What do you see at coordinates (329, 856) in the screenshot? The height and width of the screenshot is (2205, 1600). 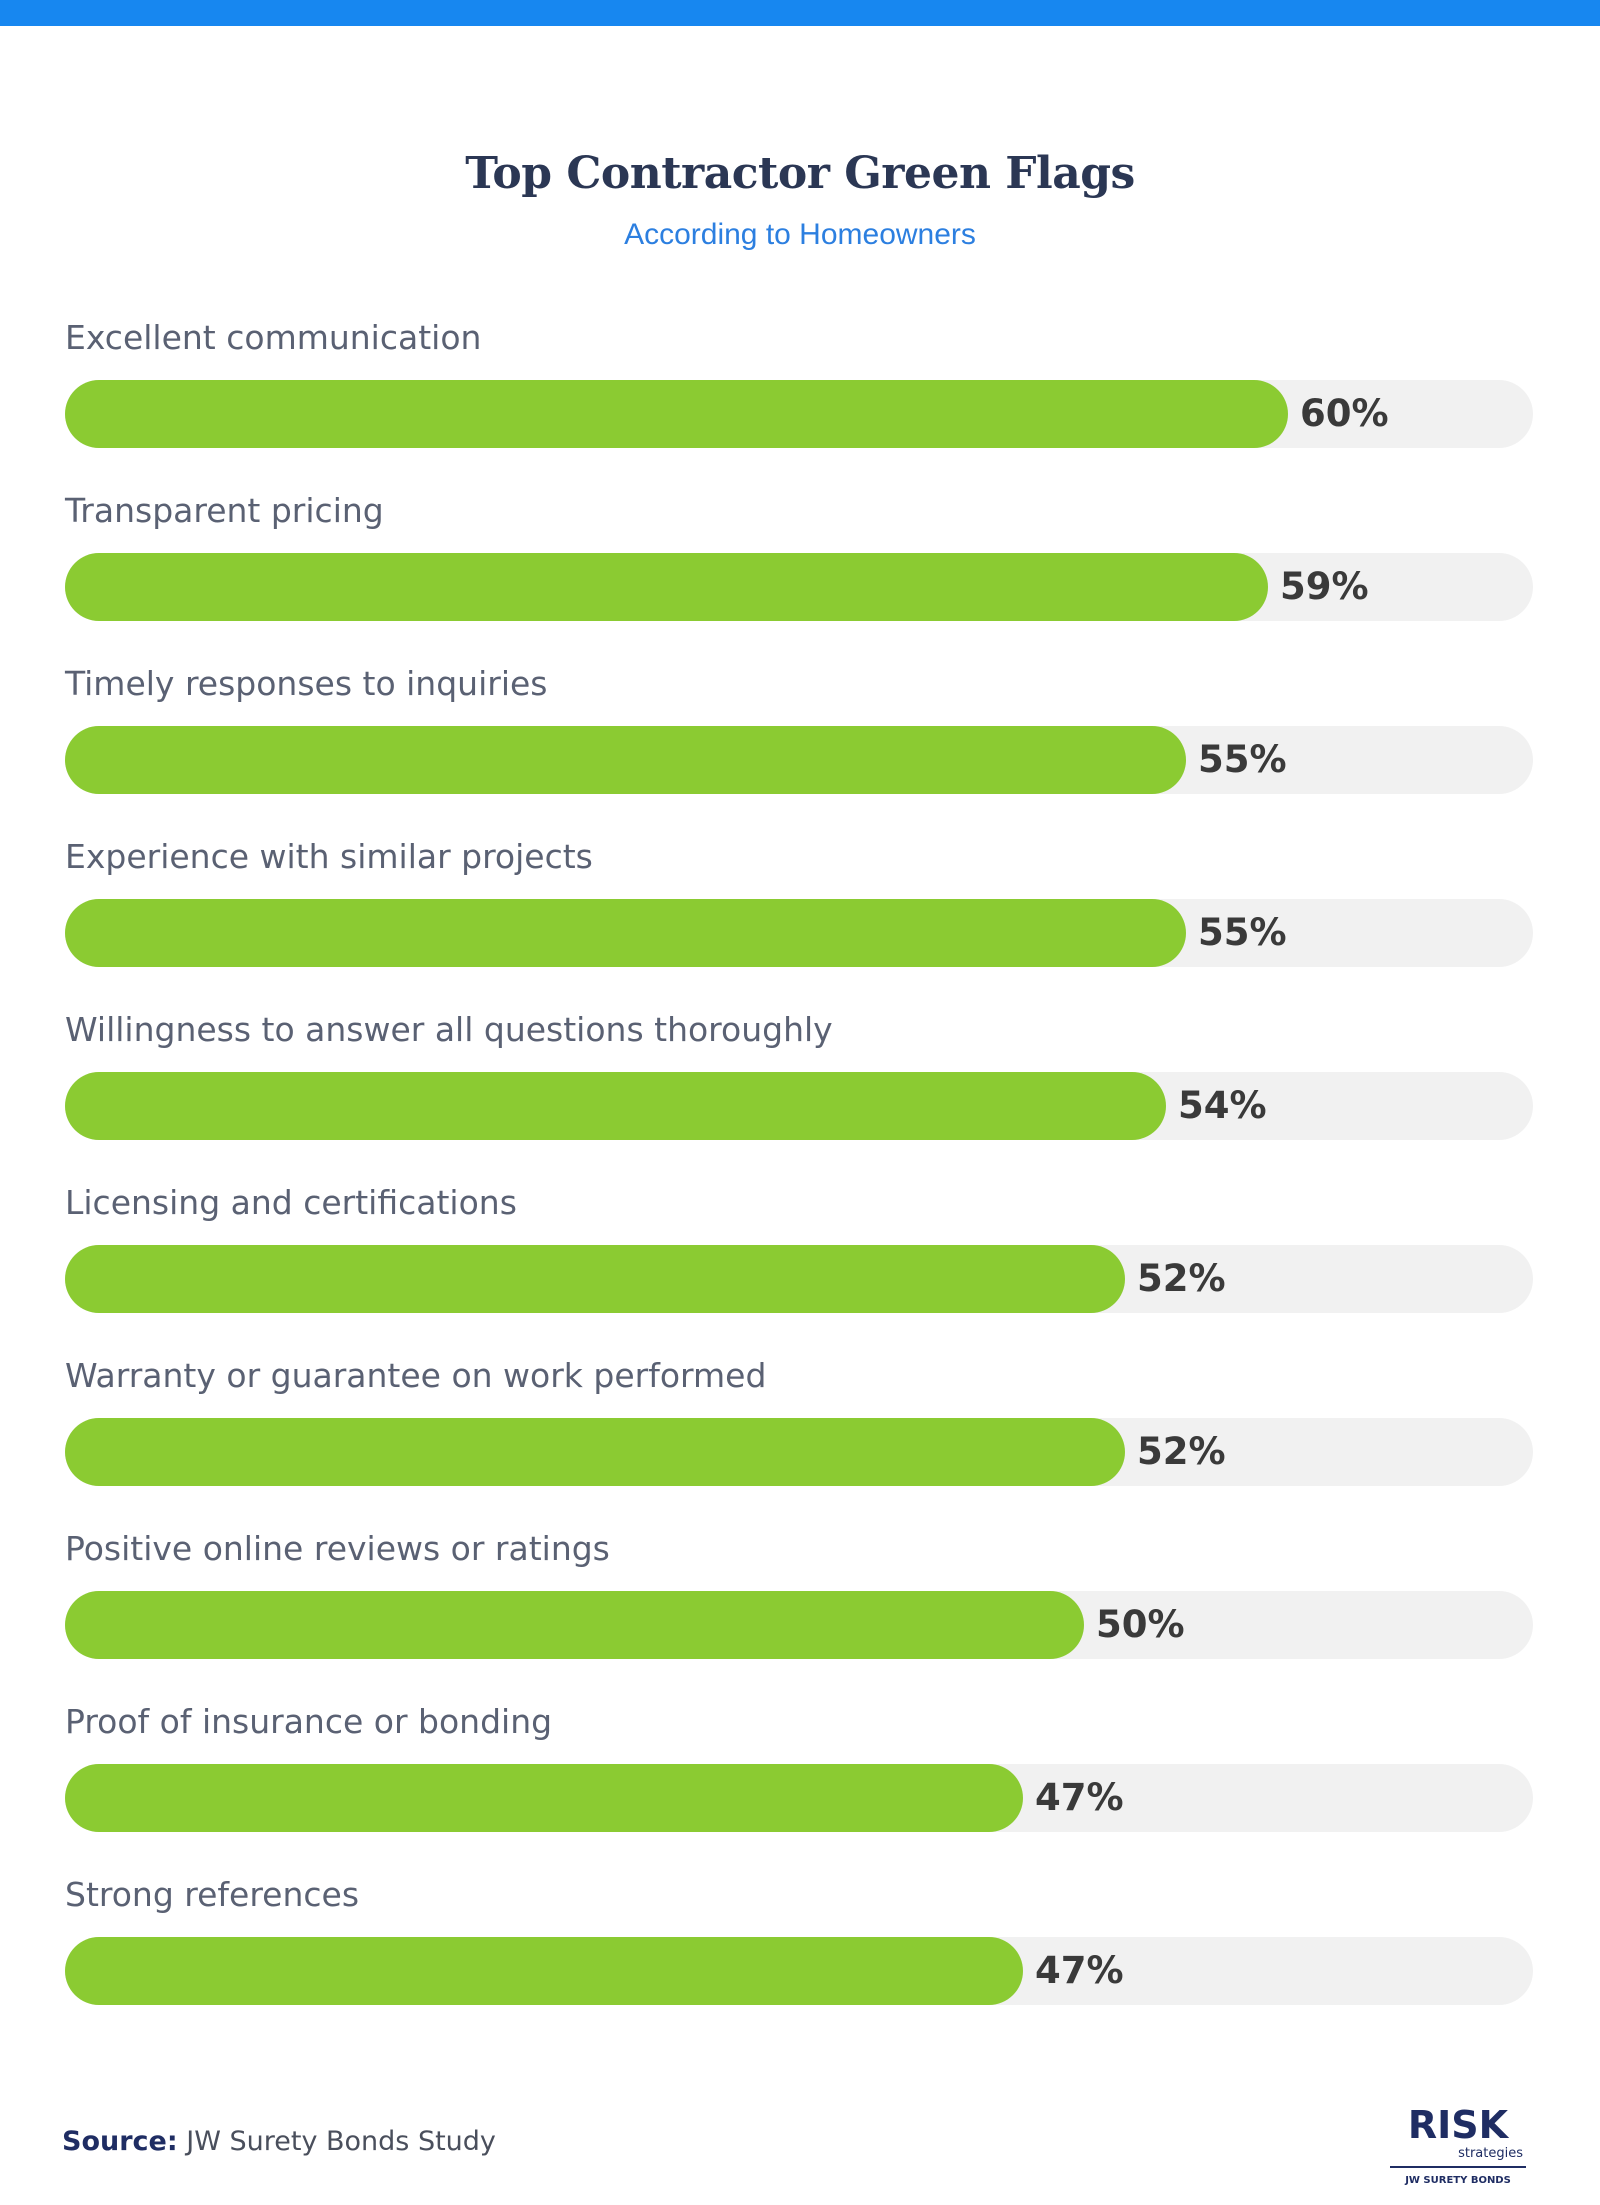 I see `bar-label: Experience with similar projects` at bounding box center [329, 856].